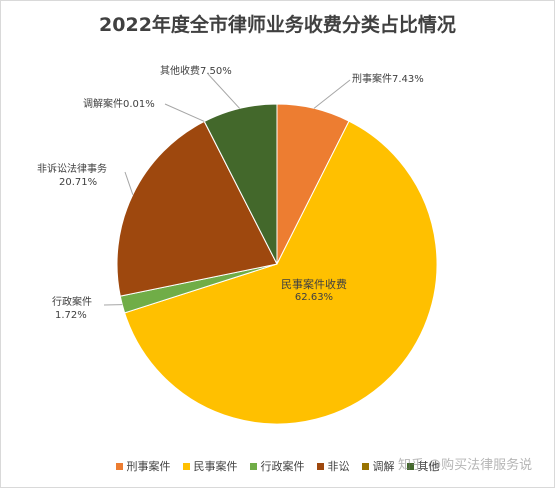  What do you see at coordinates (383, 466) in the screenshot?
I see `legend-label: 调解` at bounding box center [383, 466].